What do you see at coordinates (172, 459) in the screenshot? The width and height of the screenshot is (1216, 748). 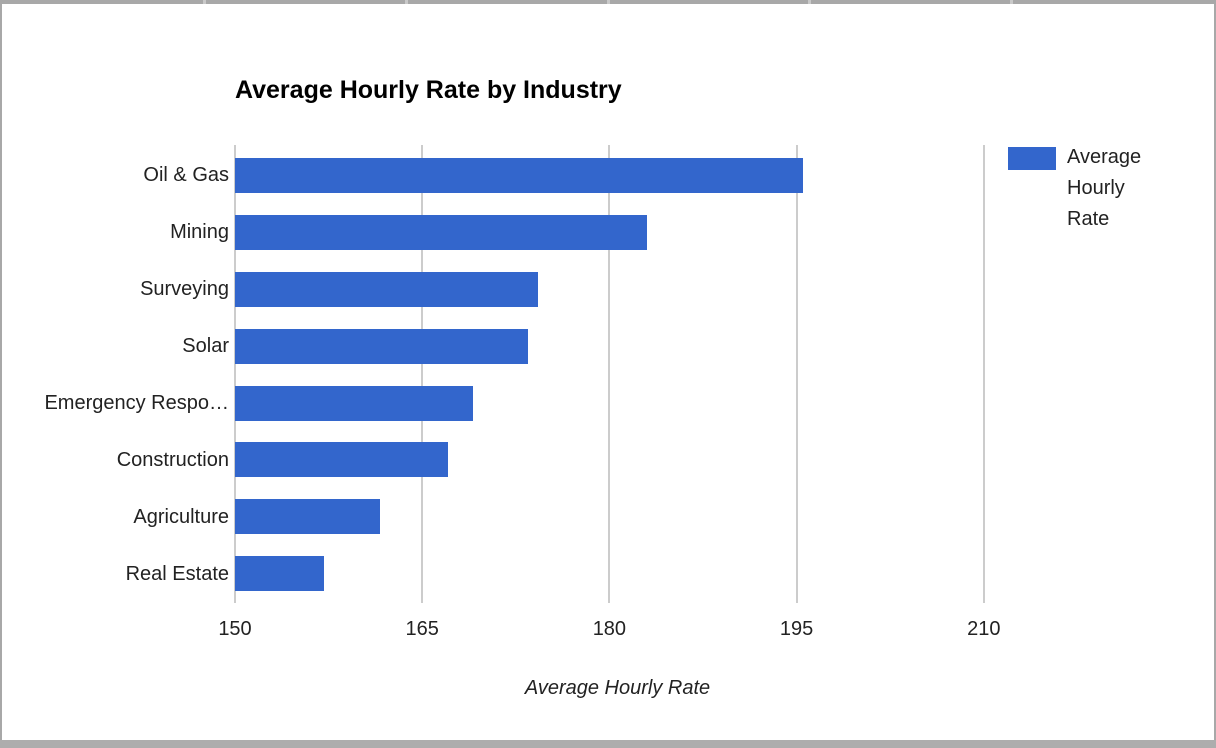 I see `category-label: Construction` at bounding box center [172, 459].